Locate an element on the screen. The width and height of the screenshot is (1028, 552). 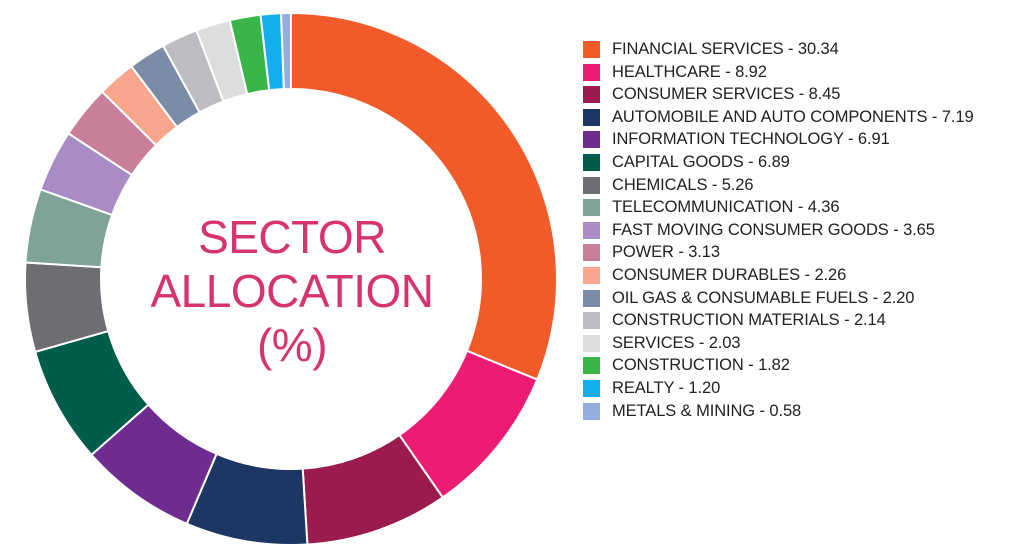
legend-item: REALTY - 1.20 is located at coordinates (798, 388).